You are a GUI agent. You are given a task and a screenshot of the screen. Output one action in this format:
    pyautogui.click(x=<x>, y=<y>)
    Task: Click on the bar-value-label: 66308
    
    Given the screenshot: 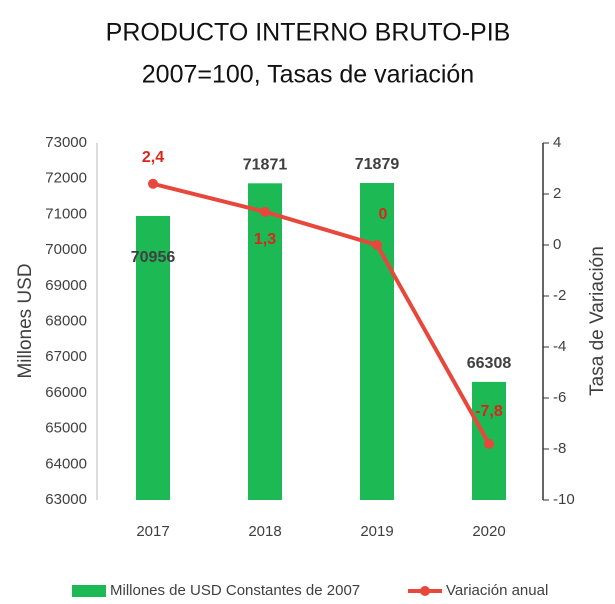 What is the action you would take?
    pyautogui.click(x=489, y=363)
    